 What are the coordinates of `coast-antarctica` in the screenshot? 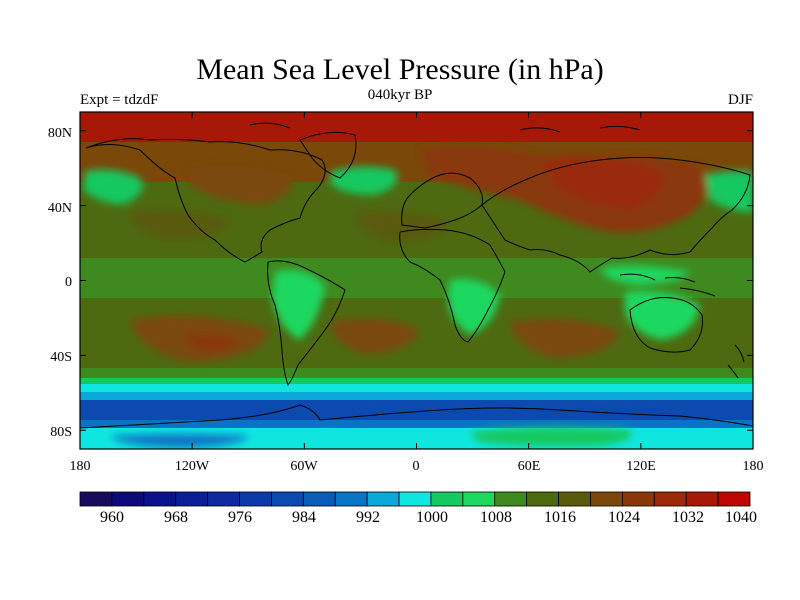 It's located at (416, 416).